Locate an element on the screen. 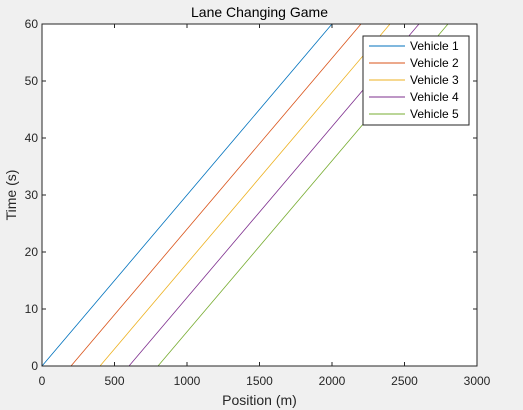  x-tick-label: 2500 is located at coordinates (404, 381).